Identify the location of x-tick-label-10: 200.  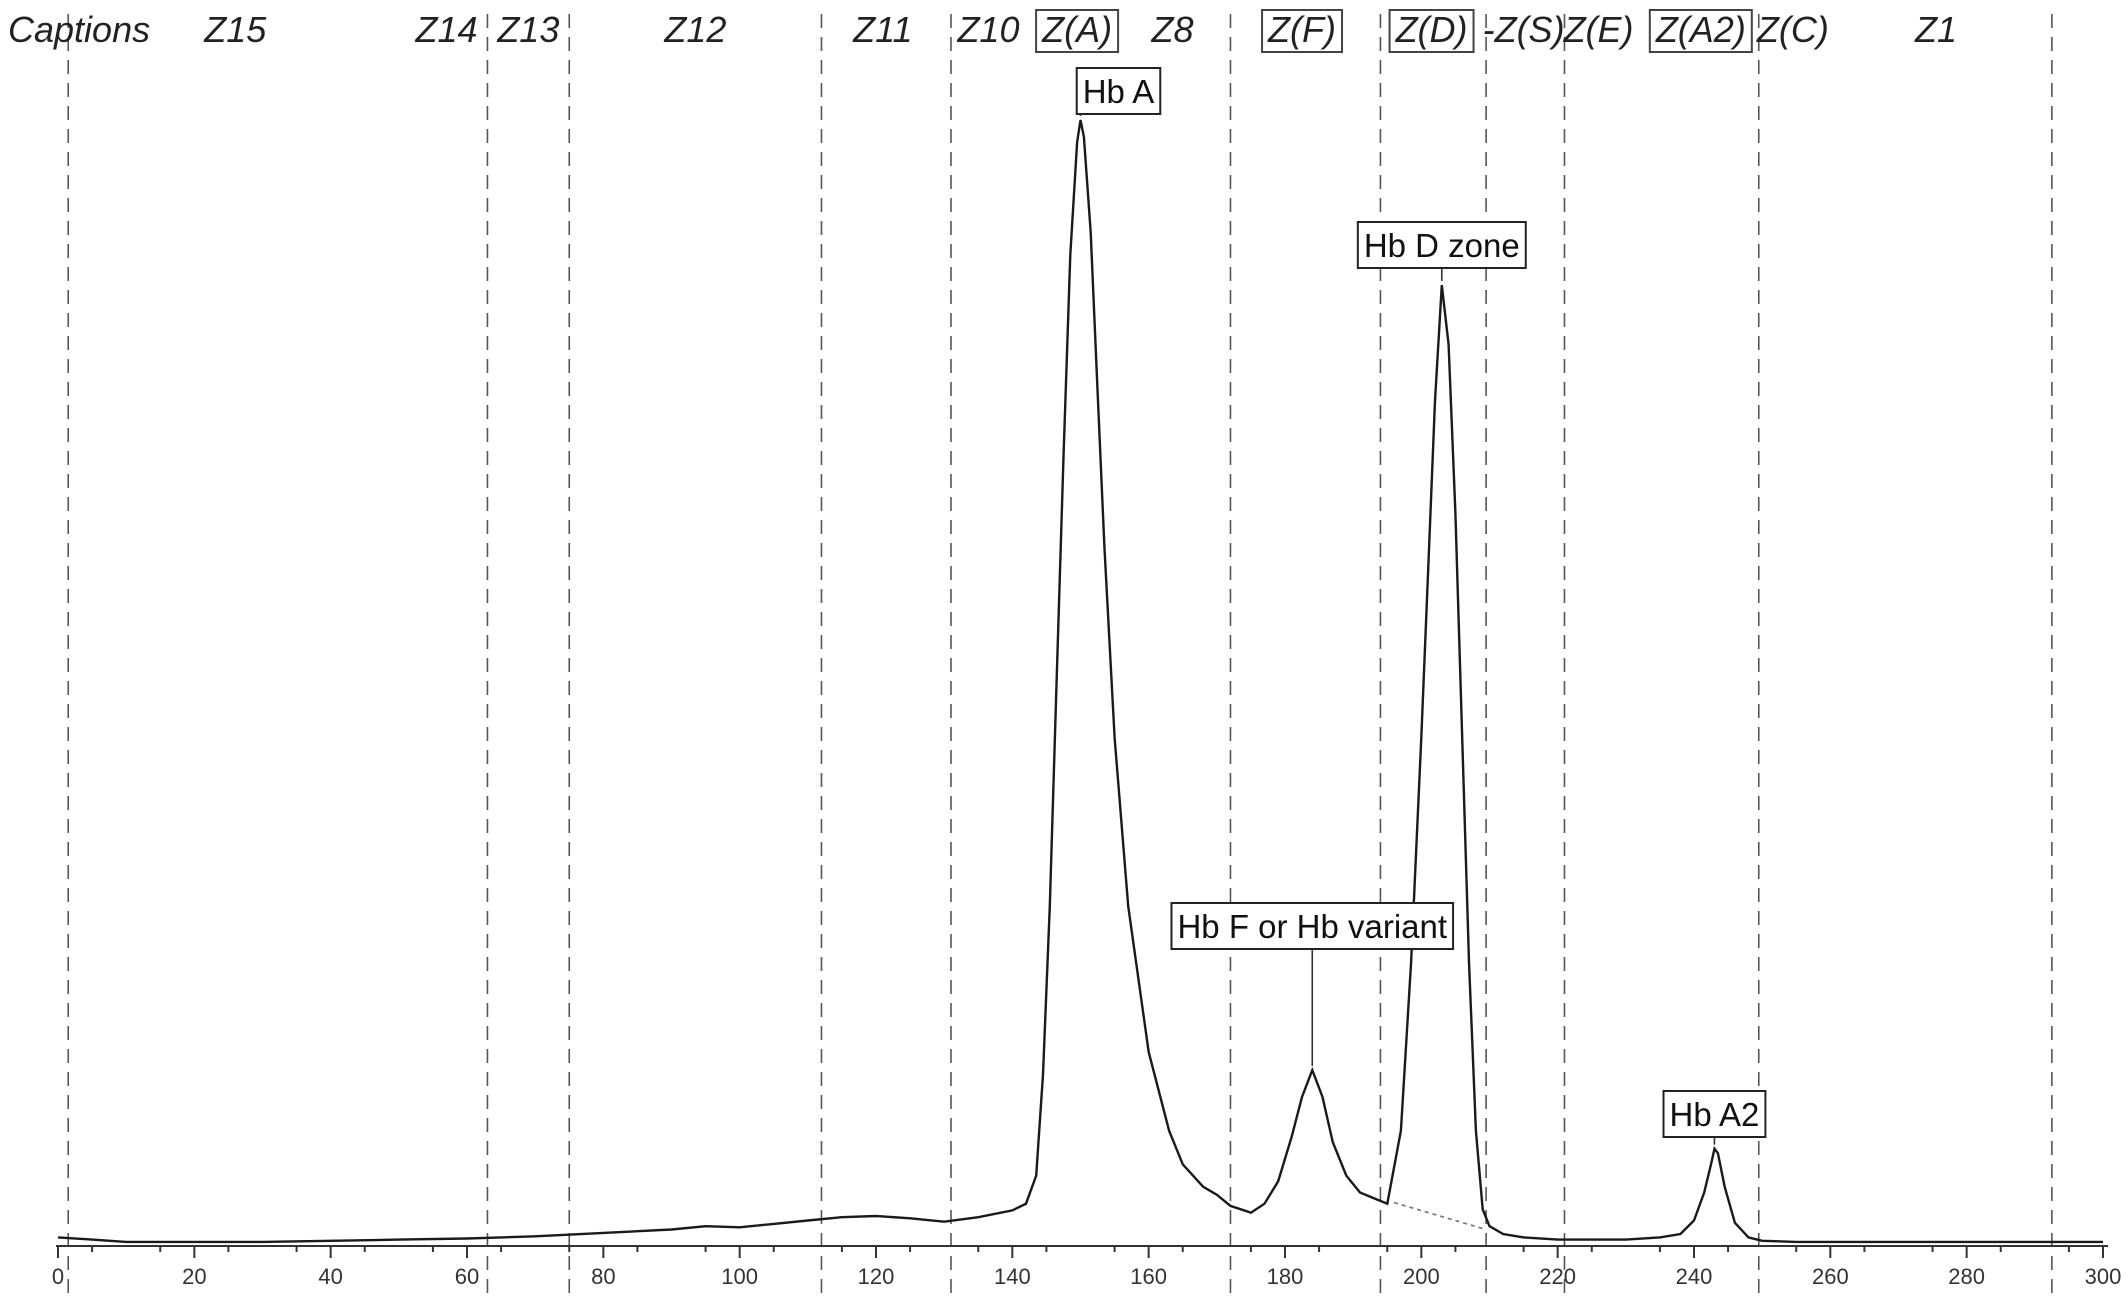
(1421, 1276).